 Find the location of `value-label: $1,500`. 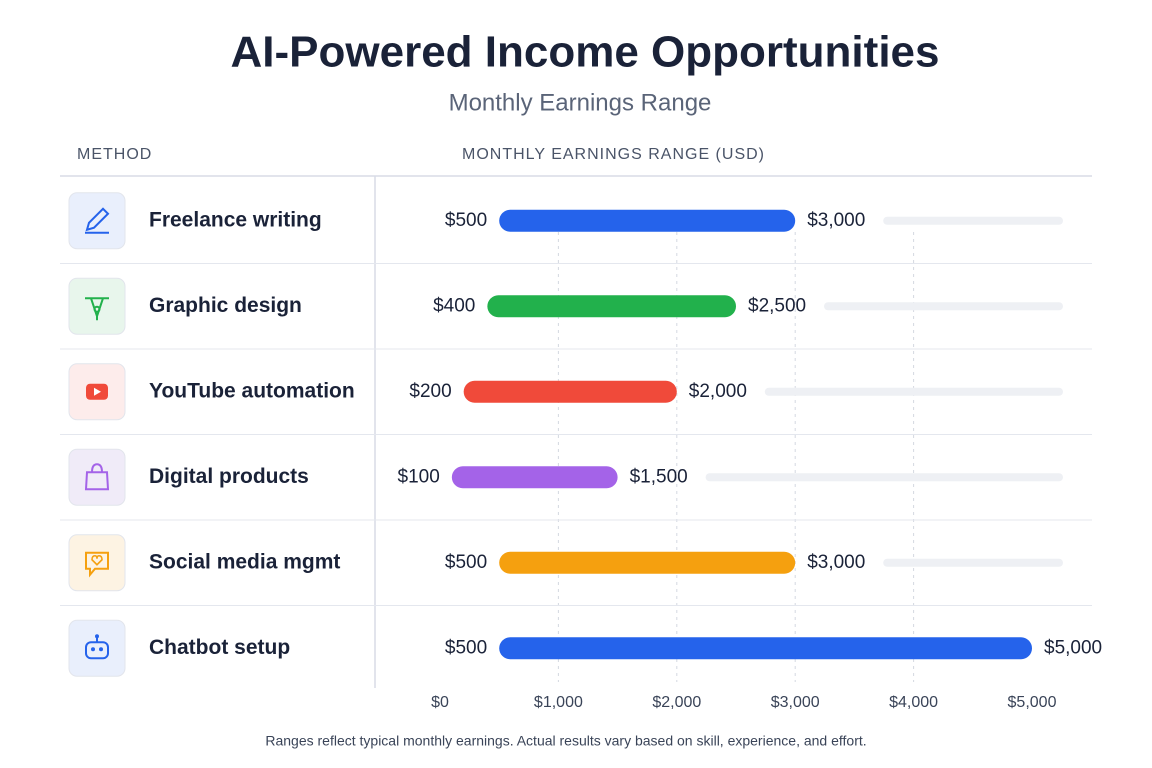

value-label: $1,500 is located at coordinates (659, 476).